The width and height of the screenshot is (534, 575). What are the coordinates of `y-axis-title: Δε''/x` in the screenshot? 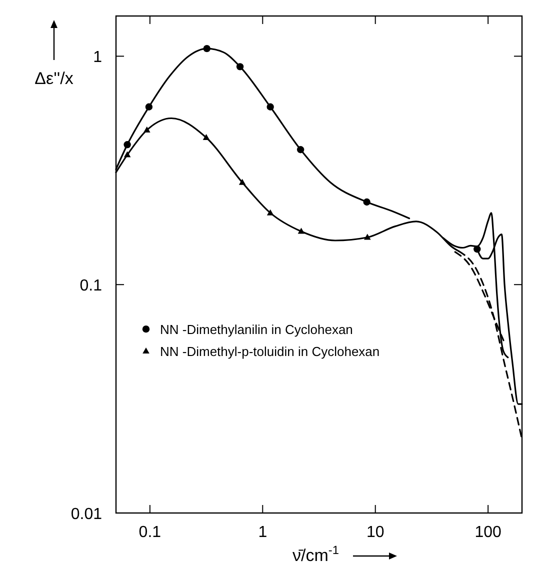 It's located at (54, 78).